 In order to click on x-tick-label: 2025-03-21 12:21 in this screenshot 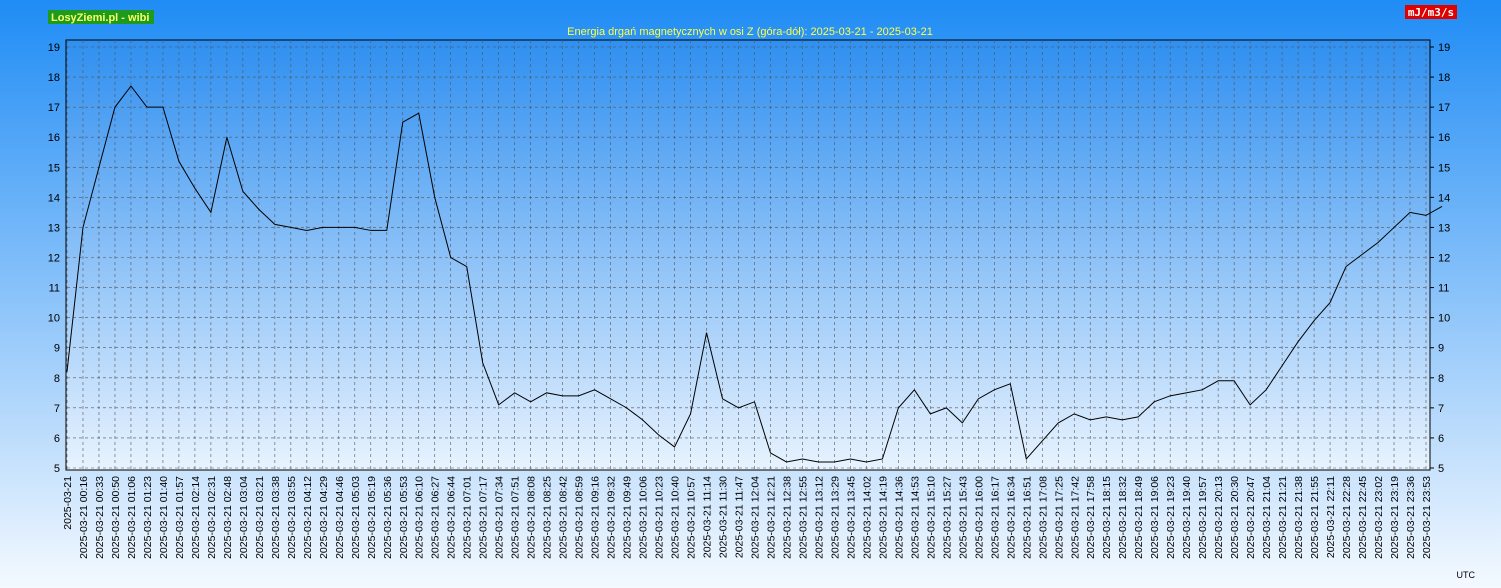, I will do `click(771, 517)`.